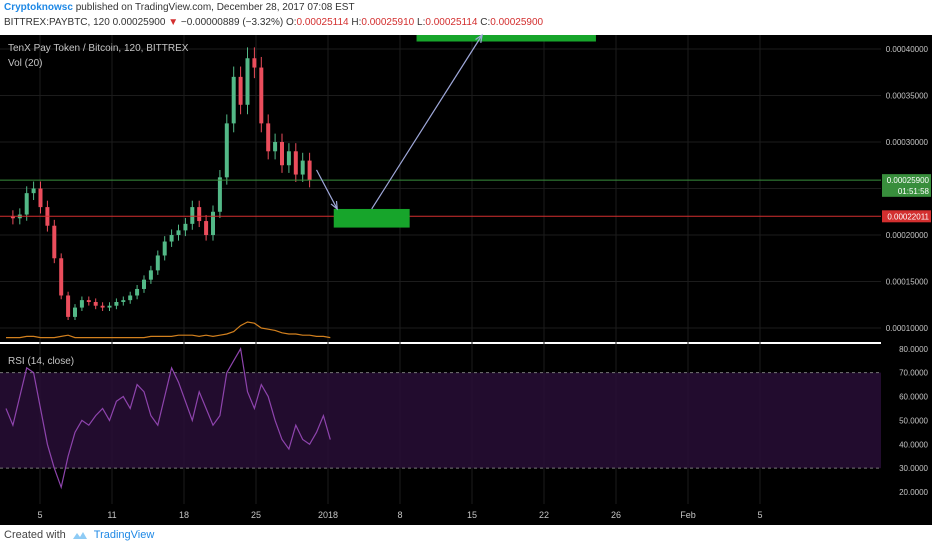  Describe the element at coordinates (124, 535) in the screenshot. I see `tradingview-brand: TradingView` at that location.